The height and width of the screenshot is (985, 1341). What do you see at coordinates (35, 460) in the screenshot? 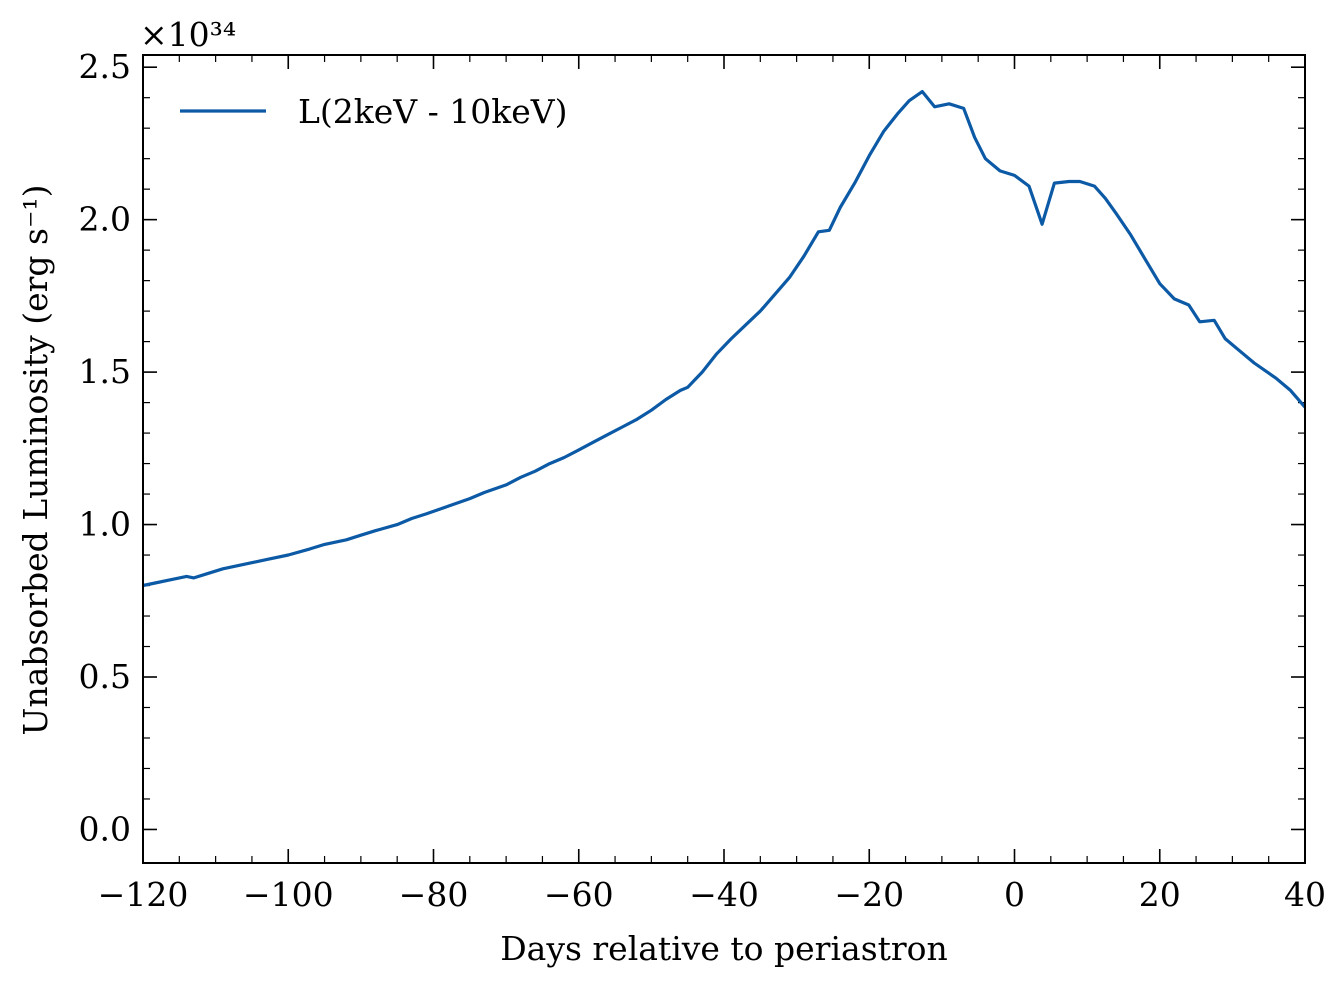
I see `y-axis-label: Unabsorbed Luminosity (erg s⁻¹)` at bounding box center [35, 460].